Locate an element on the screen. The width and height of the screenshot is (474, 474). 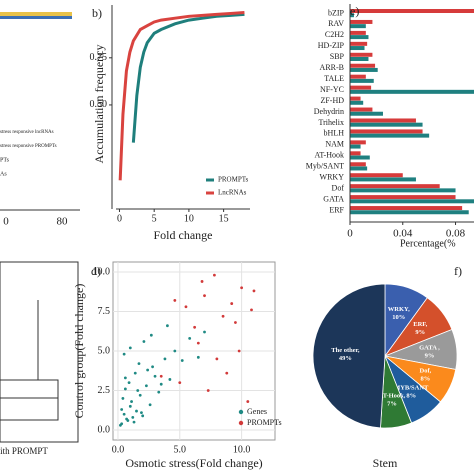
category-label: NAM is located at coordinates (334, 144).